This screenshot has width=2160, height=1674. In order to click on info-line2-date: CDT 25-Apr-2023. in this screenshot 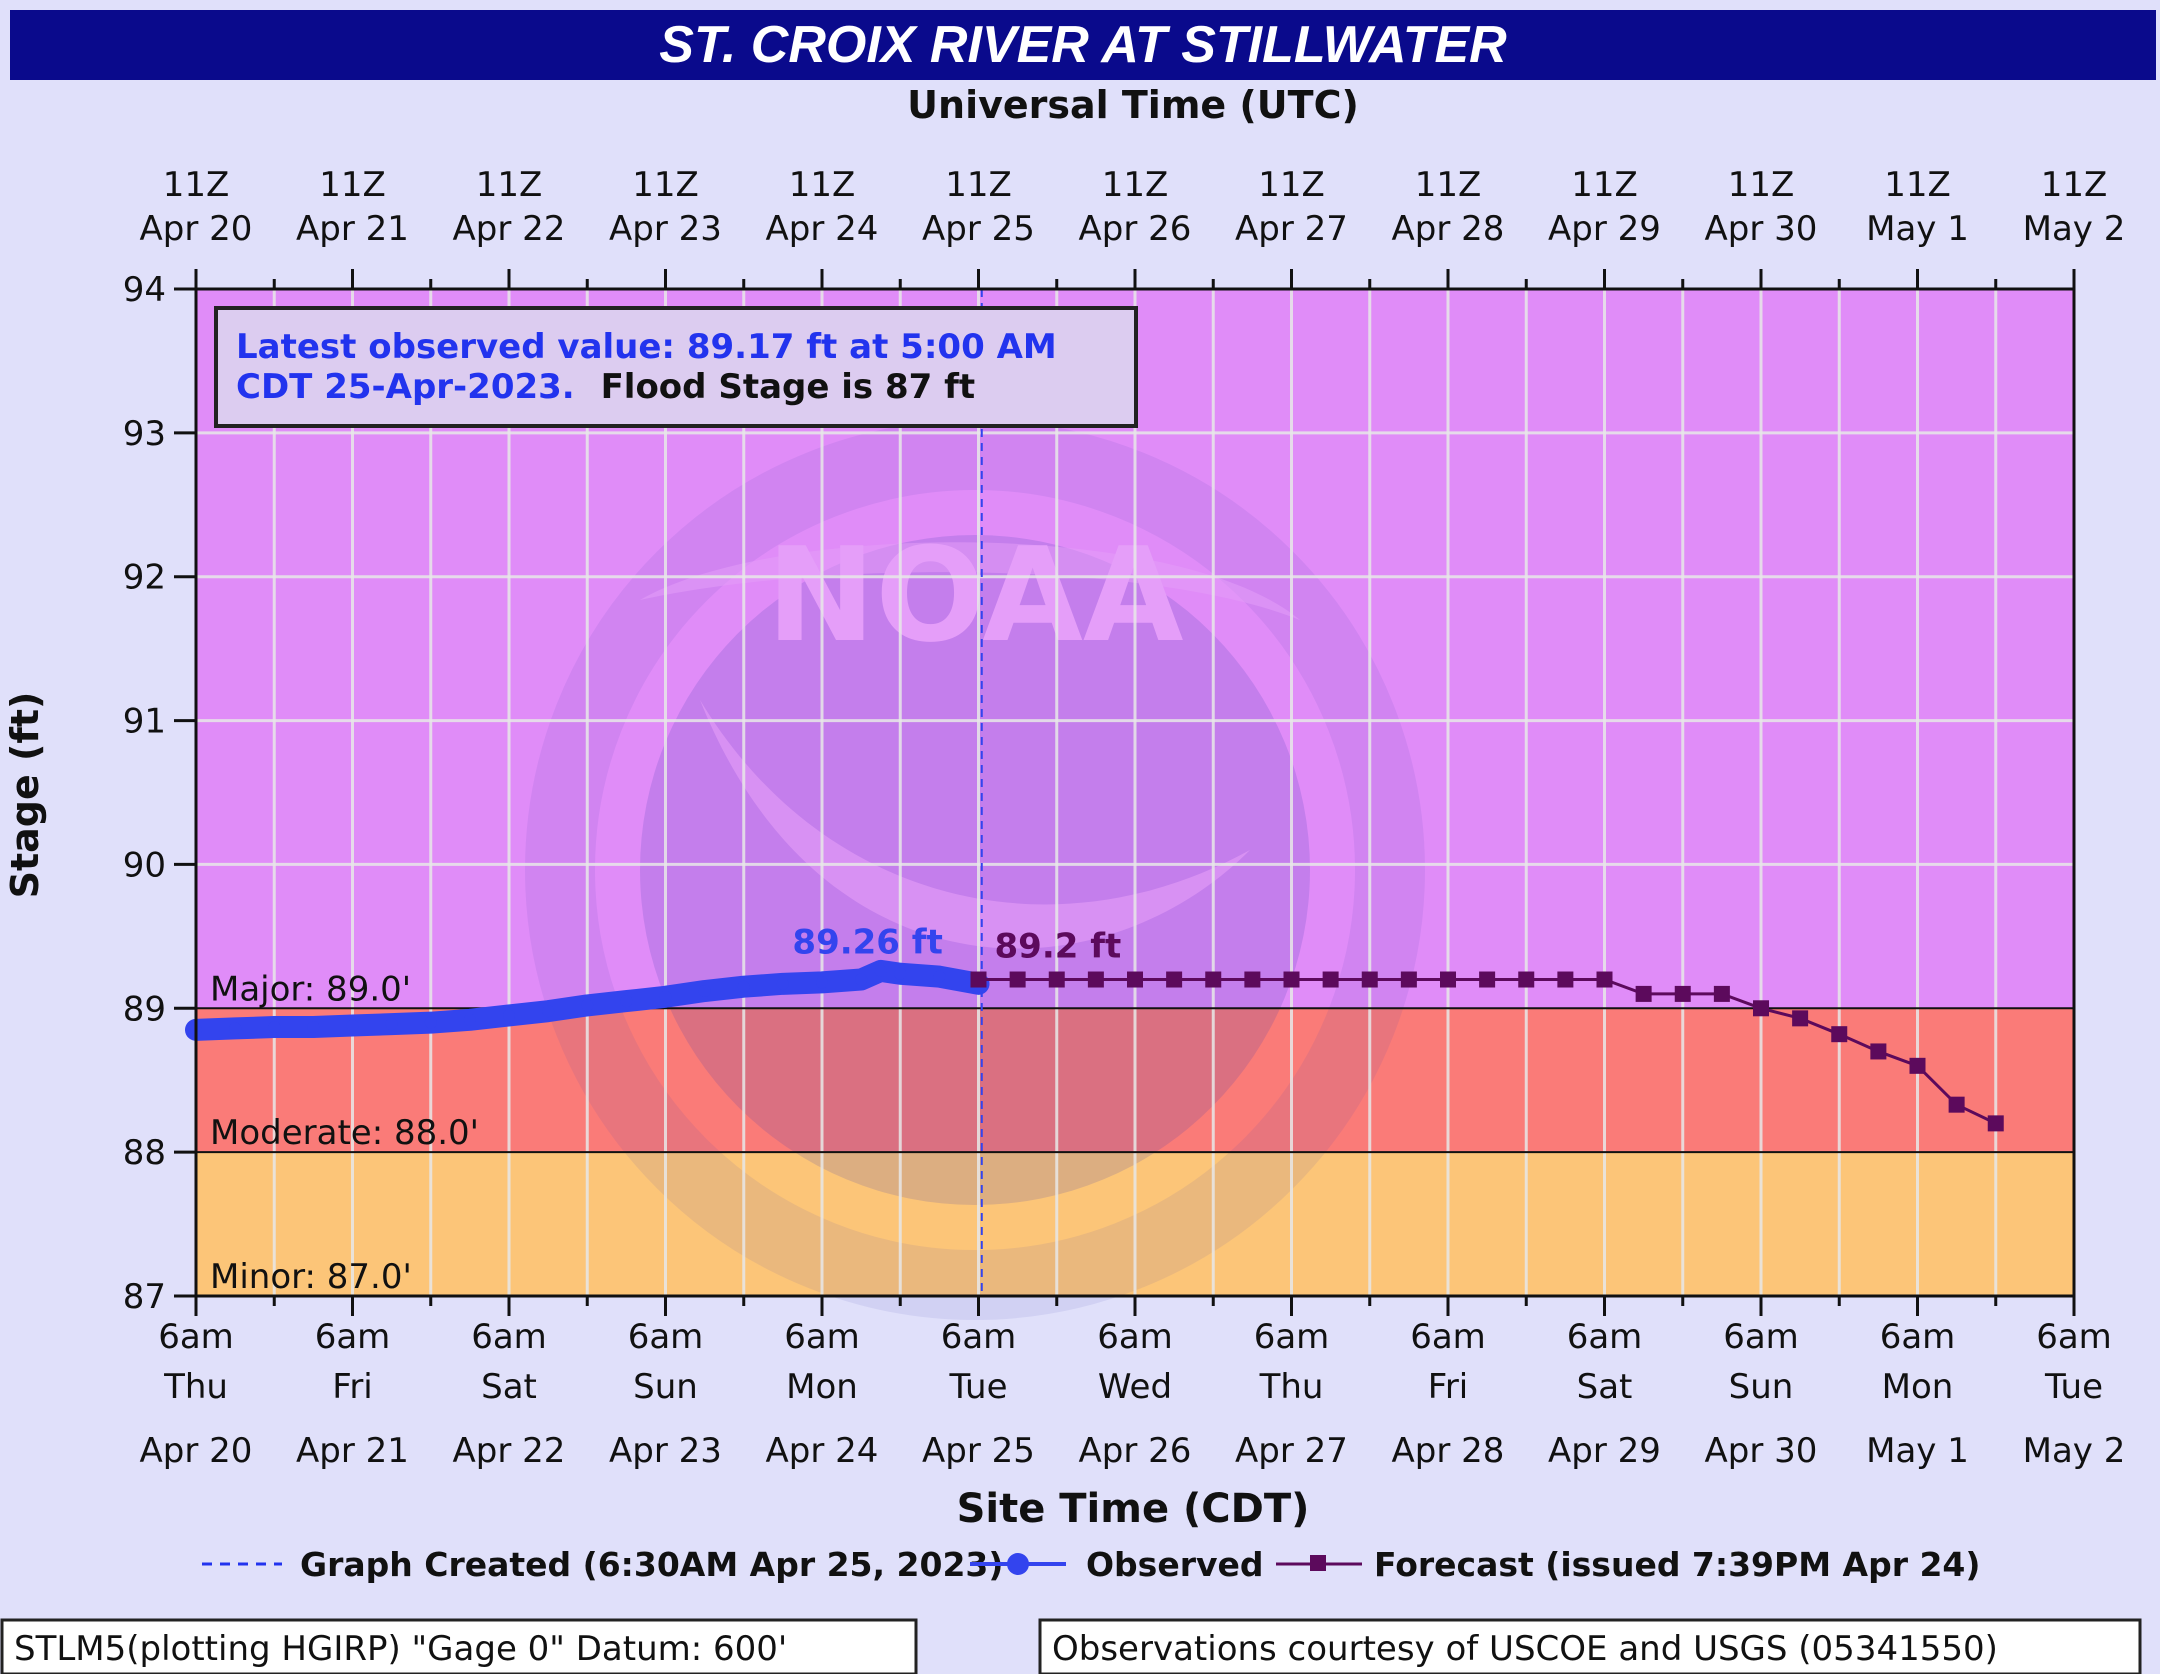, I will do `click(405, 387)`.